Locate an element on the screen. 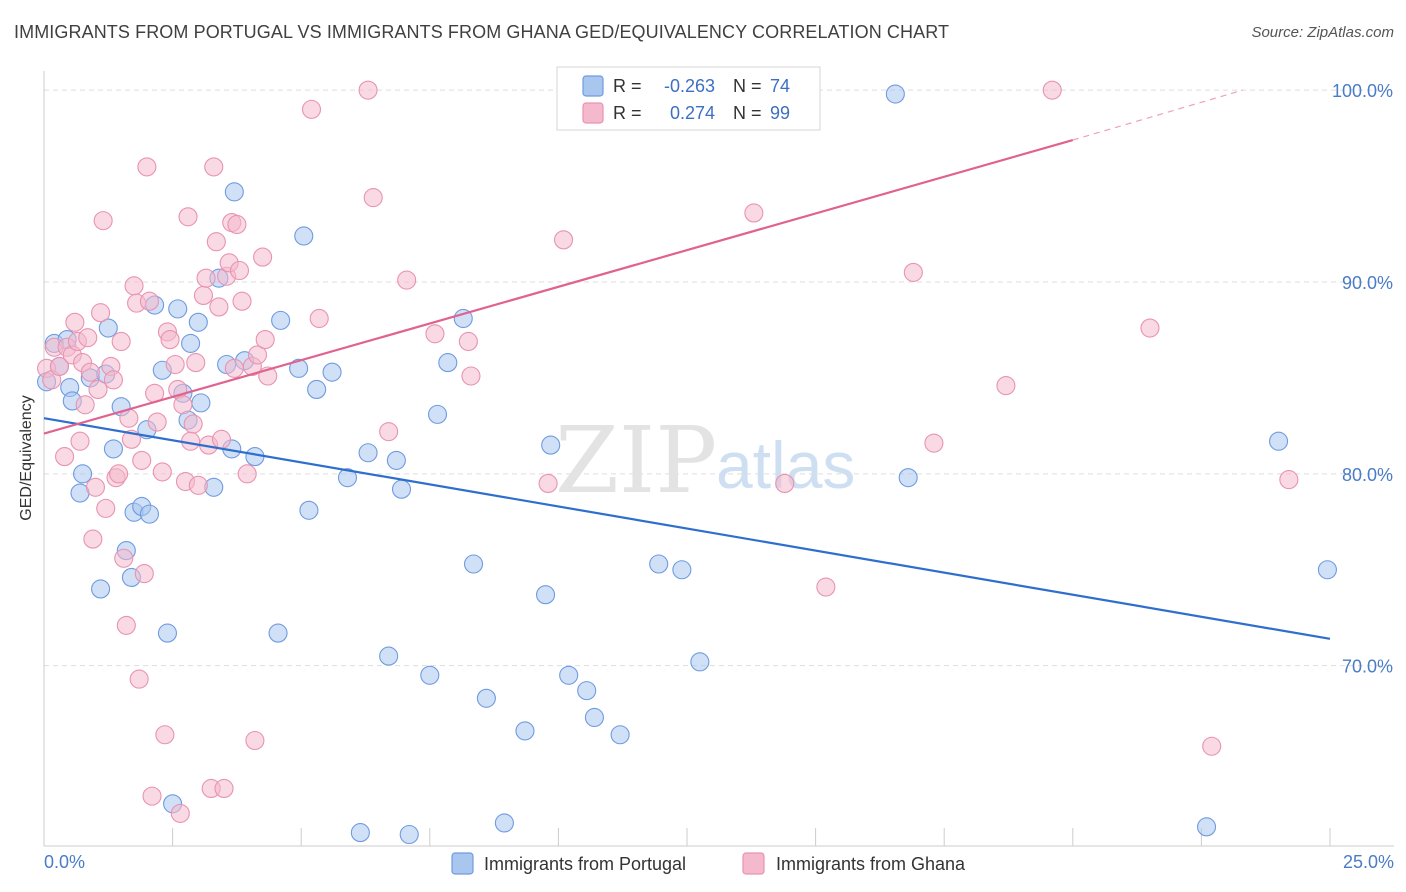 Image resolution: width=1406 pixels, height=892 pixels. ghana-trend-extension is located at coordinates (1157, 115).